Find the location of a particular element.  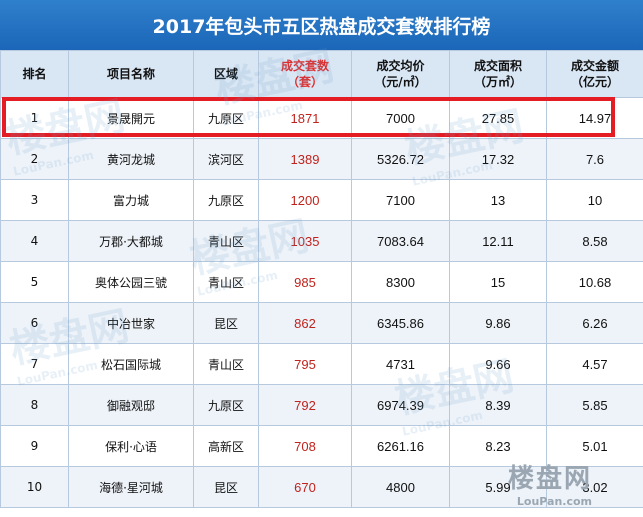

cell-amount: 14.97 is located at coordinates (594, 118).